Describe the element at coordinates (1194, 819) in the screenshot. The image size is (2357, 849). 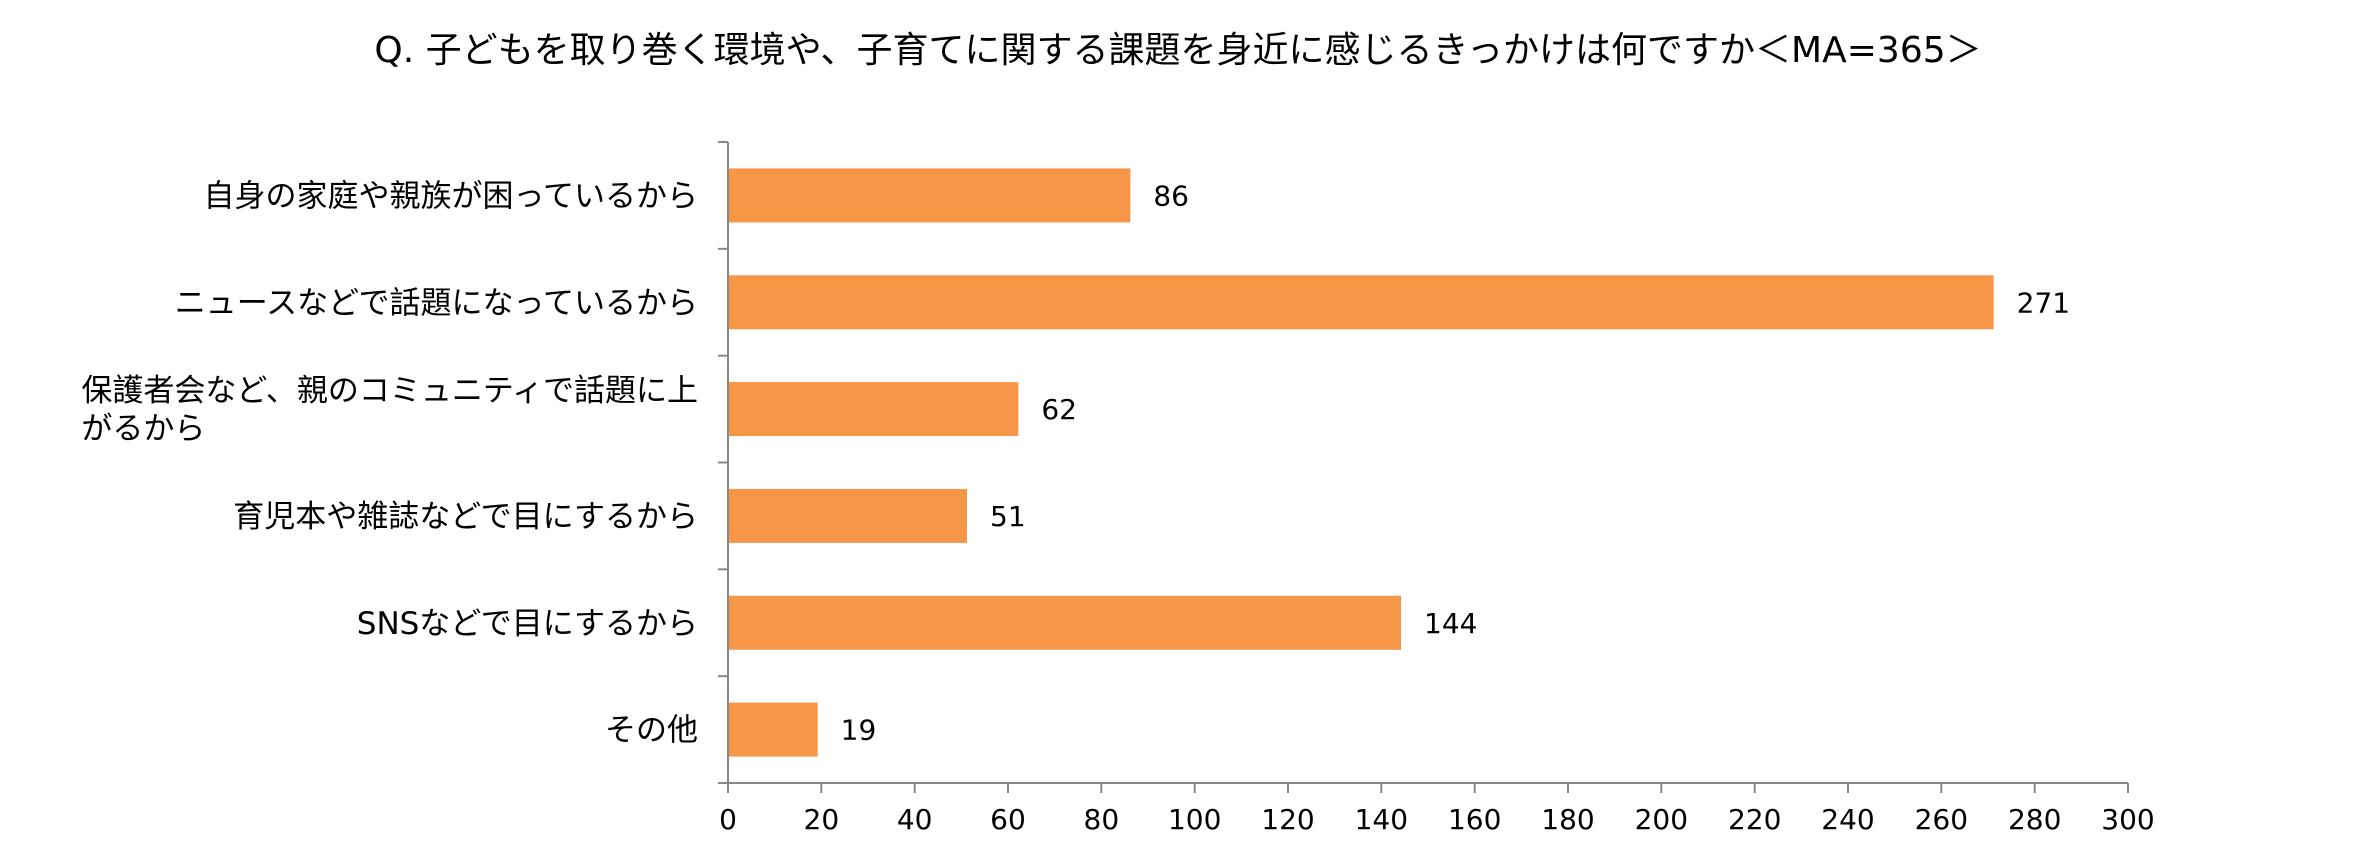
I see `x-tick-label: 100` at that location.